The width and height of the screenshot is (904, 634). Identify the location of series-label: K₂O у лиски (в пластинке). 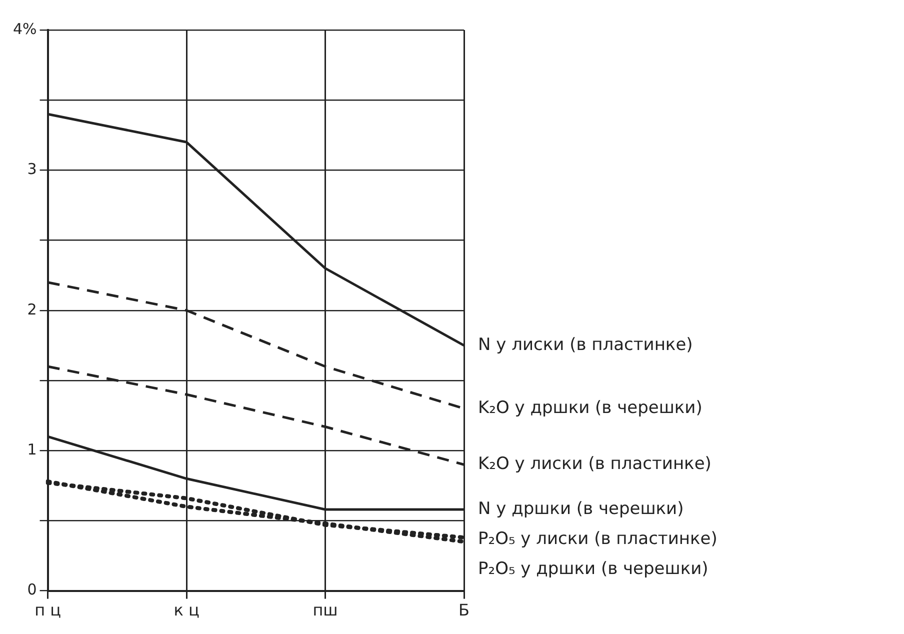
(595, 464).